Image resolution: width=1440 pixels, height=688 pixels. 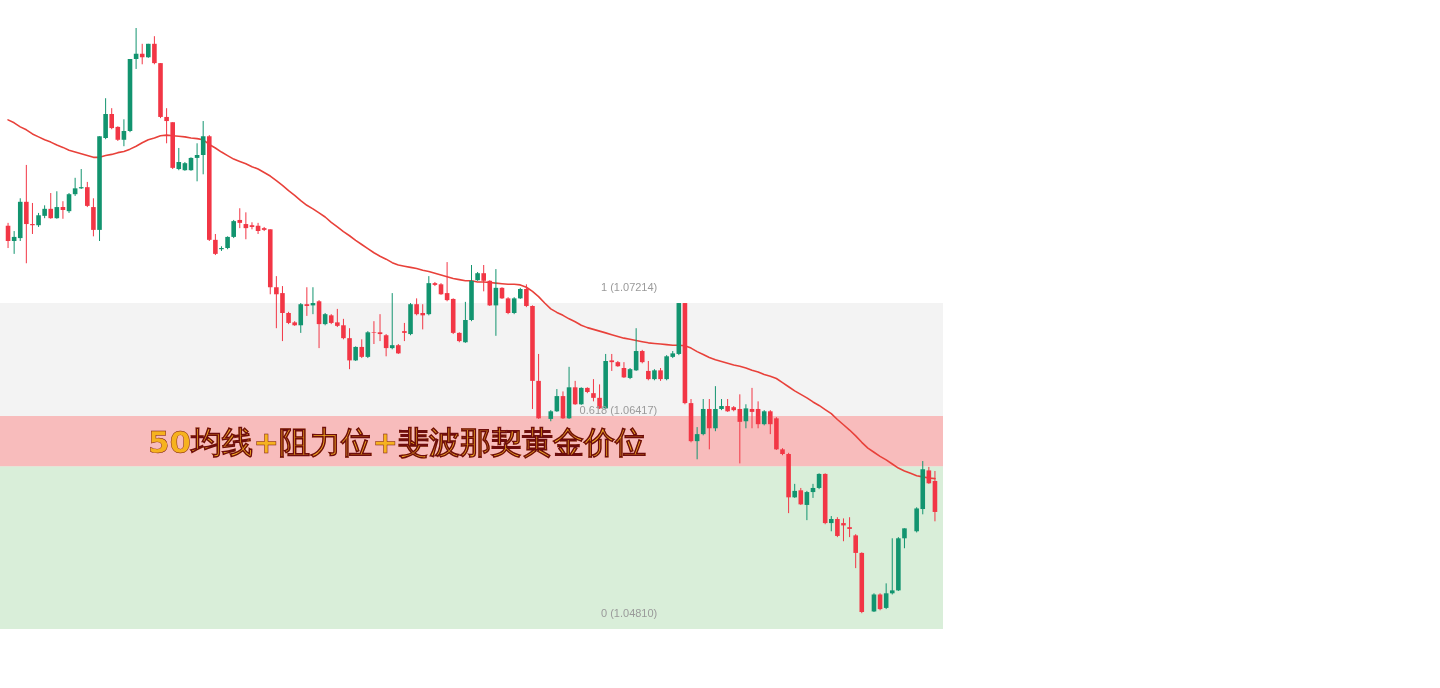 I want to click on annotation: 50均线+阻力位+斐波那契黄金价位, so click(x=397, y=441).